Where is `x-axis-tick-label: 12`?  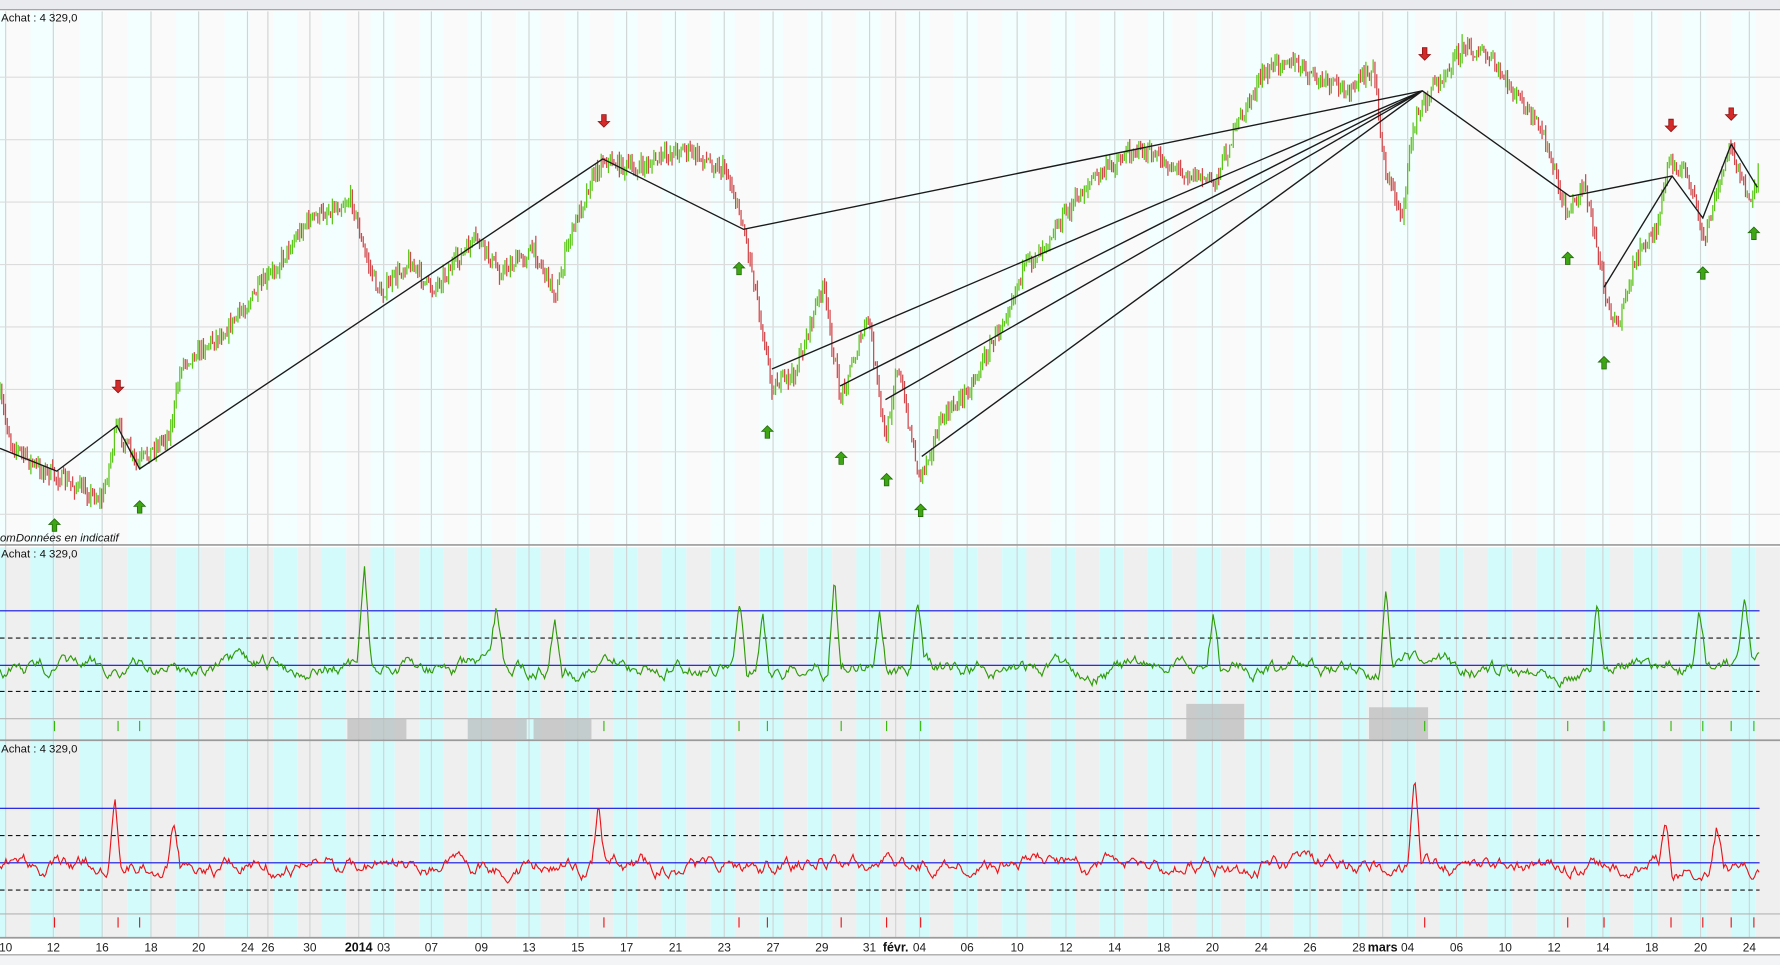
x-axis-tick-label: 12 is located at coordinates (1554, 947).